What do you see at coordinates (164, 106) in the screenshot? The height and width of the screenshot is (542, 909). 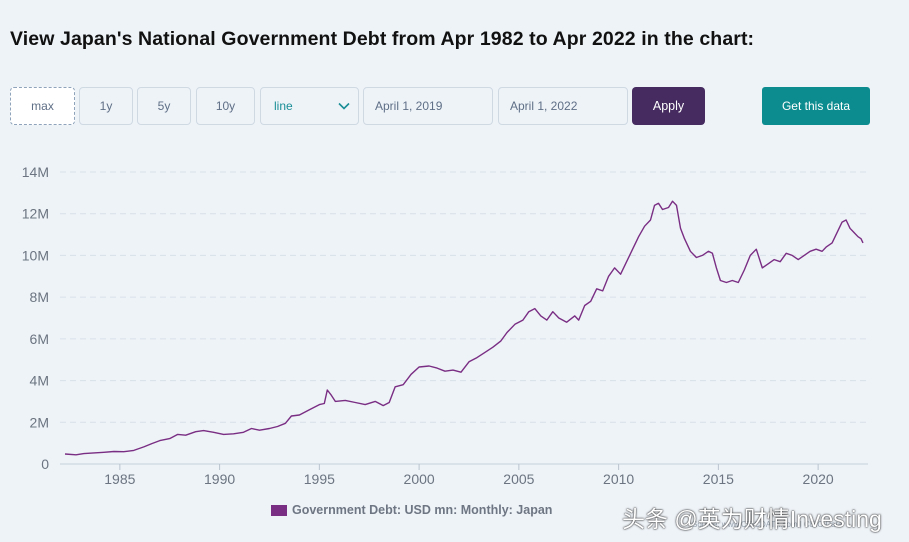 I see `range-5y-button: 5y` at bounding box center [164, 106].